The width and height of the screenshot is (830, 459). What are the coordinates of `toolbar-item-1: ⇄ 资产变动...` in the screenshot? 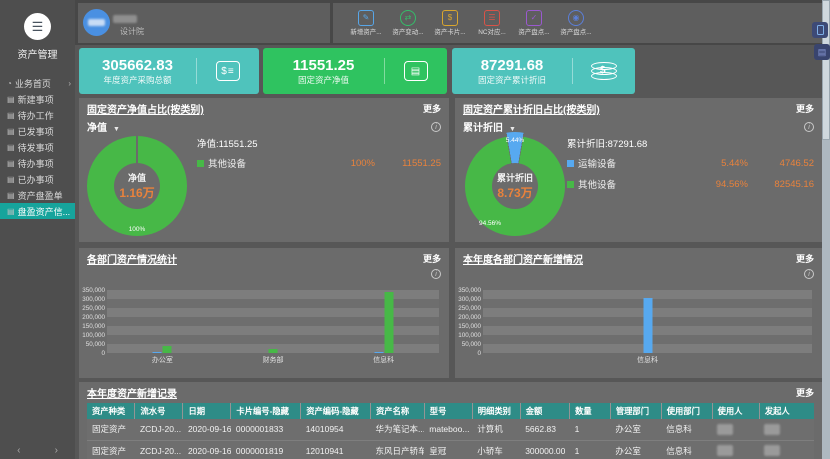 It's located at (408, 23).